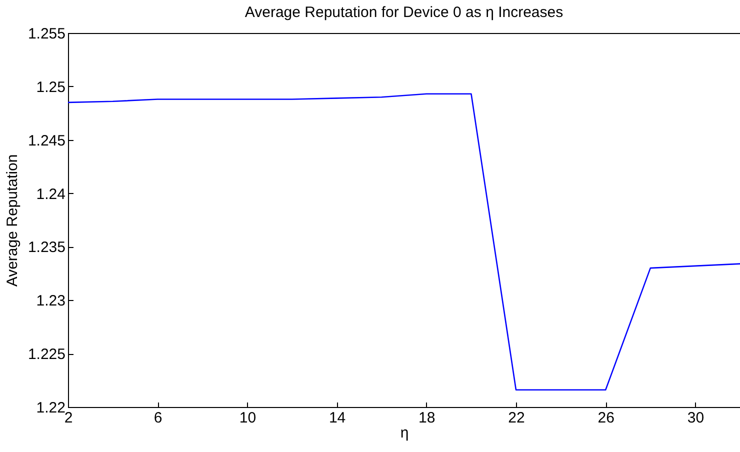 This screenshot has width=740, height=452. Describe the element at coordinates (404, 12) in the screenshot. I see `chart-title: Average Reputation for Device 0 as η Increases` at that location.